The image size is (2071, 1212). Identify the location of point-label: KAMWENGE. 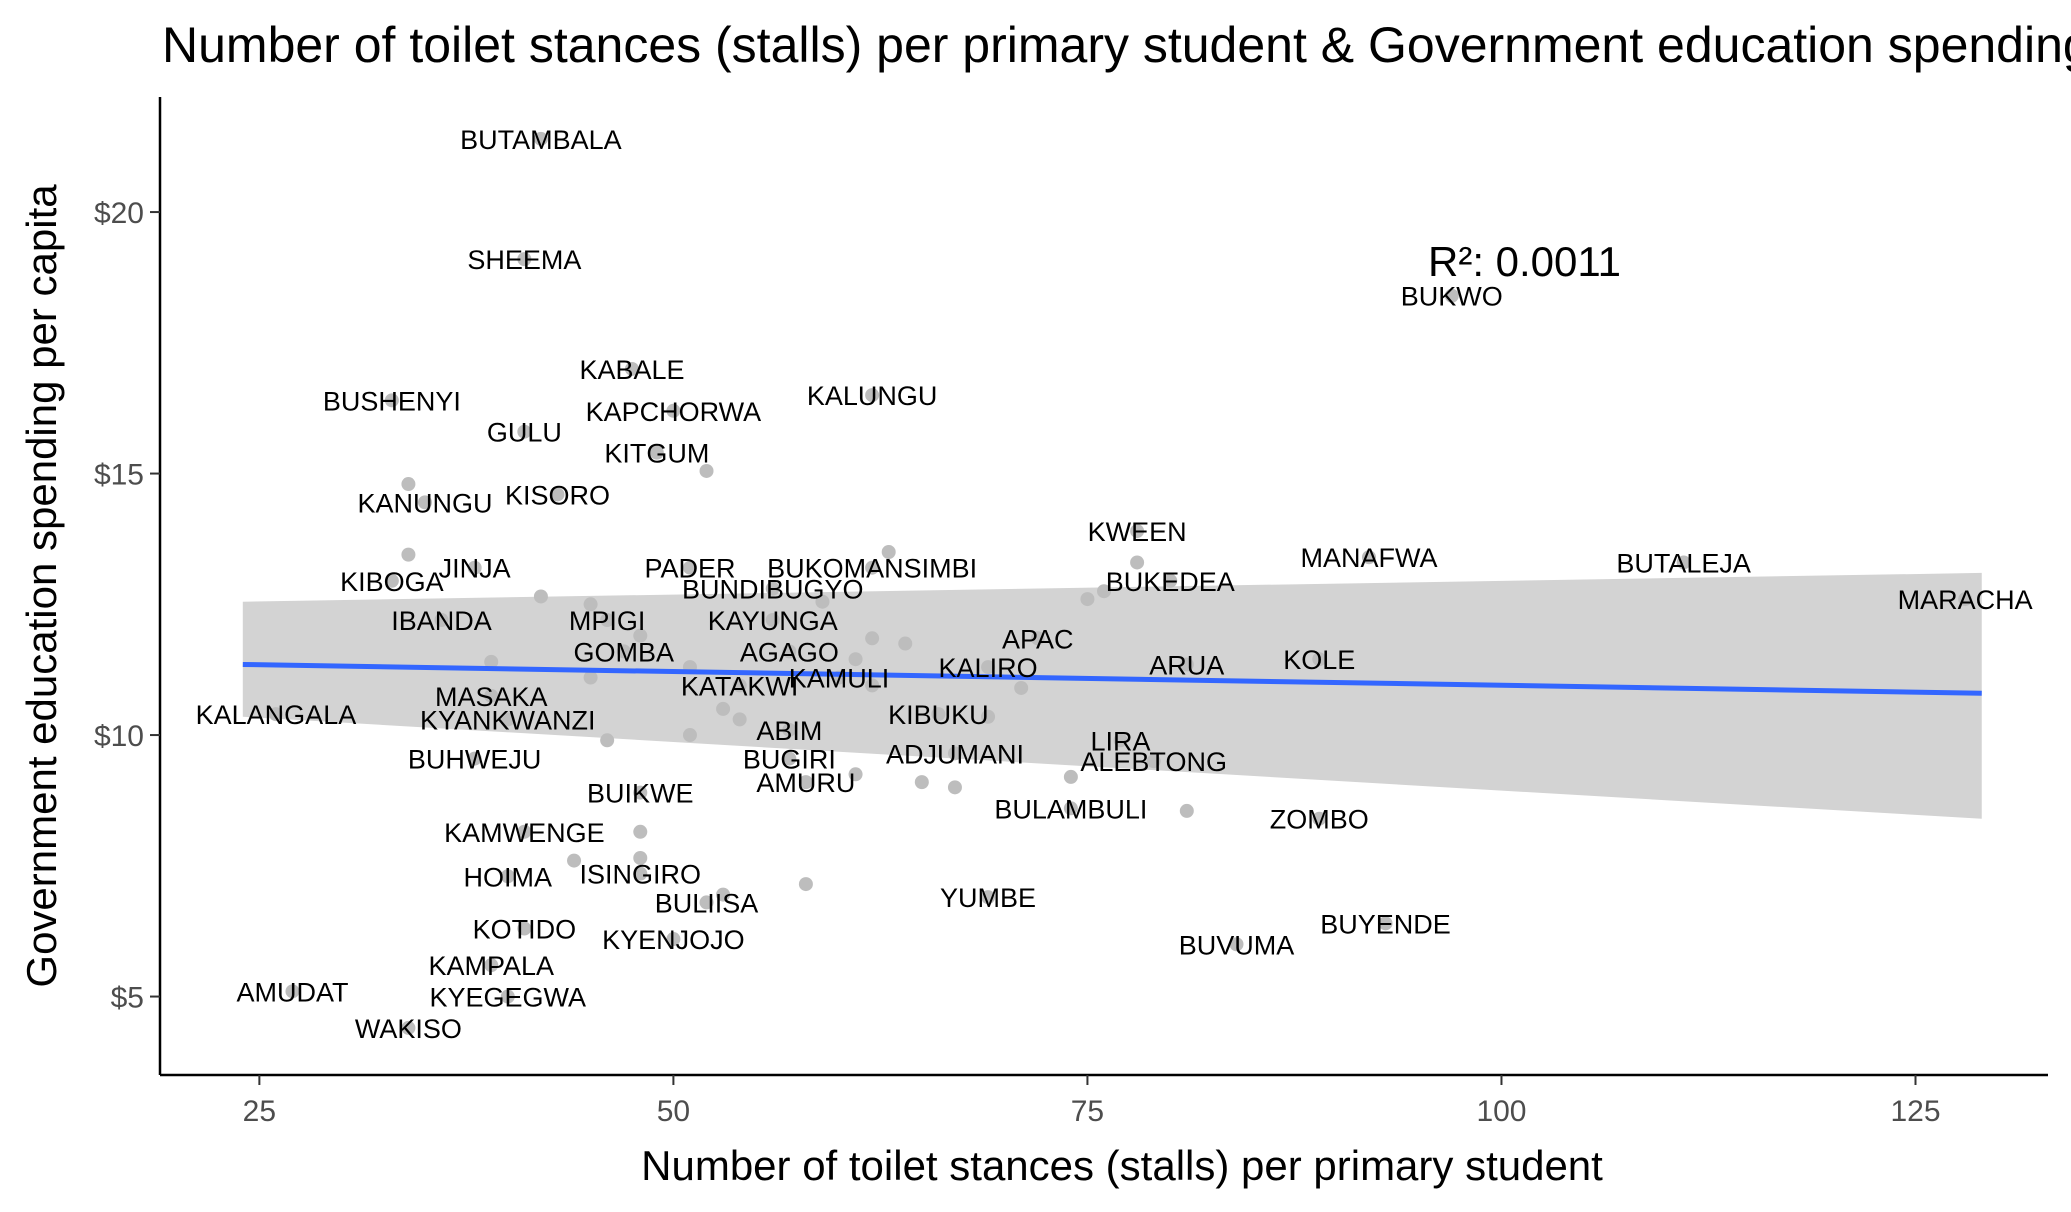
(524, 833).